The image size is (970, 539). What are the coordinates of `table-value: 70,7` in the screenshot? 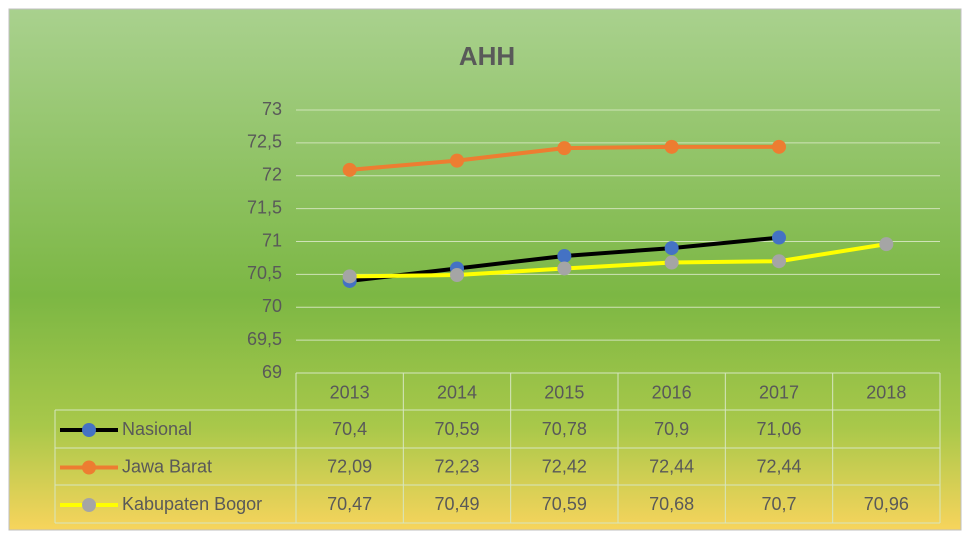 It's located at (778, 504).